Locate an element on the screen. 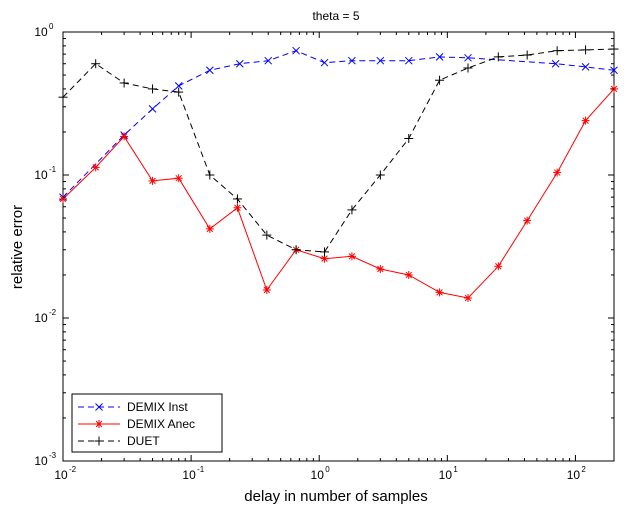 The height and width of the screenshot is (508, 636). y-tick-label-exponent: -3 is located at coordinates (53, 455).